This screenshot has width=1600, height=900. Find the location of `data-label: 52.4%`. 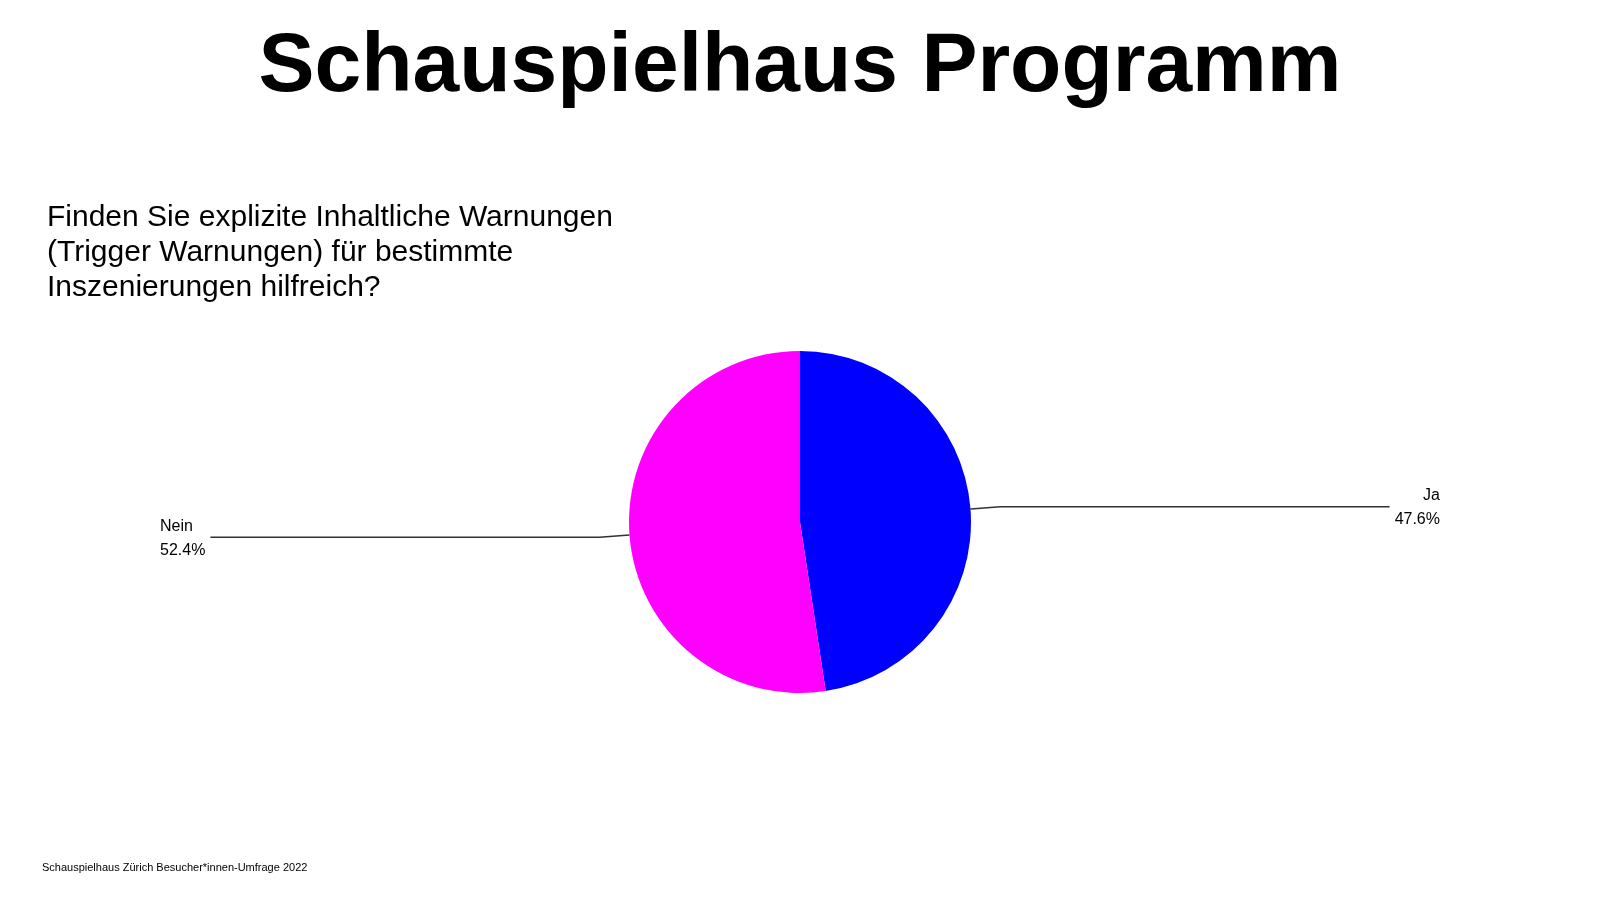

data-label: 52.4% is located at coordinates (183, 549).